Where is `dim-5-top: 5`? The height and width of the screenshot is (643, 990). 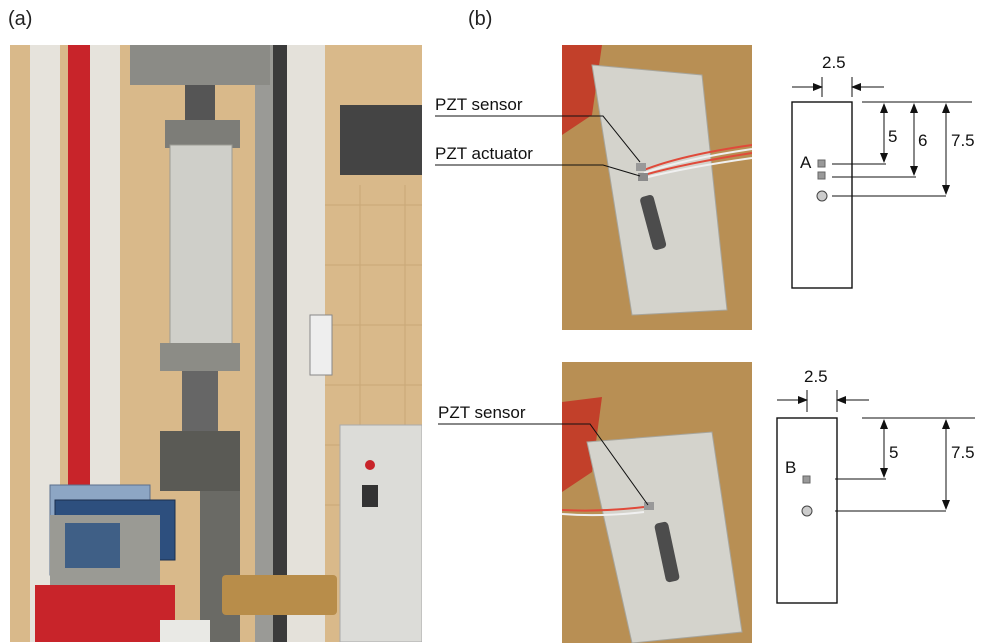
dim-5-top: 5 is located at coordinates (892, 136).